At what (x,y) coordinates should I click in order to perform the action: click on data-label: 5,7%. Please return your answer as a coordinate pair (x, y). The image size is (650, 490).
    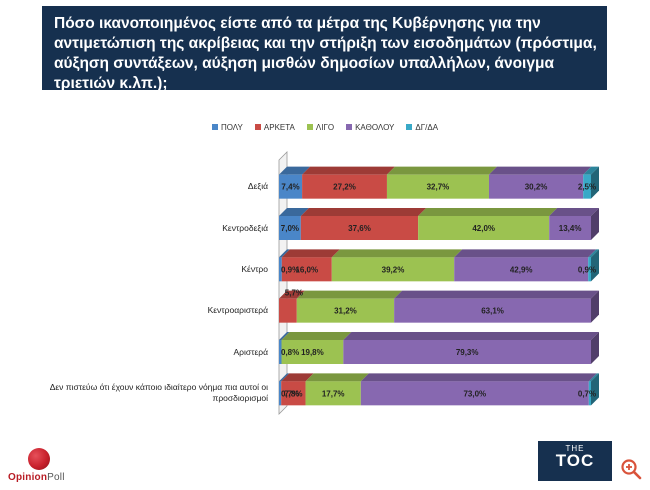
    Looking at the image, I should click on (294, 293).